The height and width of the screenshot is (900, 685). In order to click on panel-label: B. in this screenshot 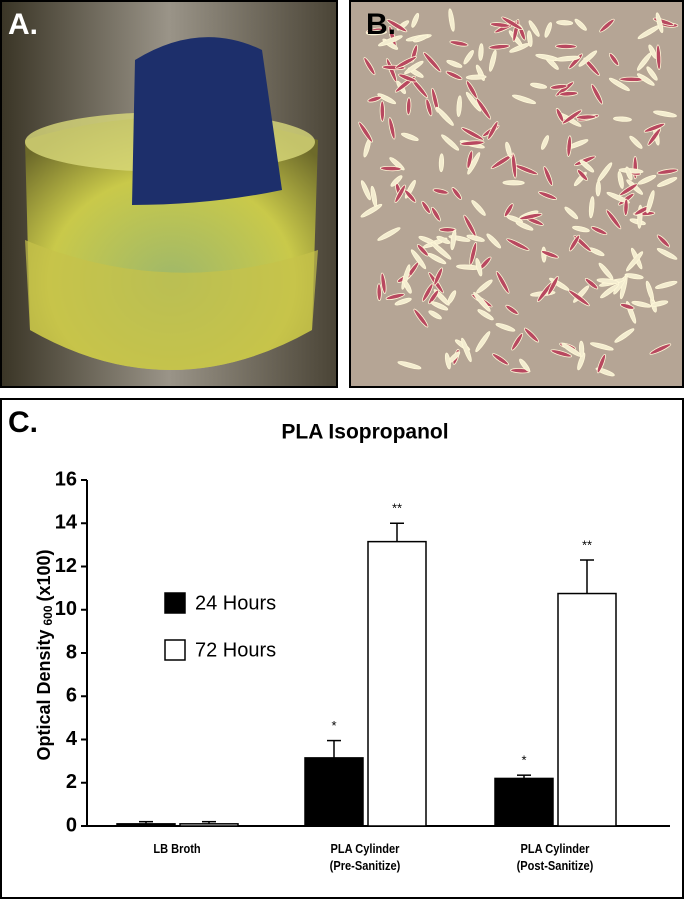, I will do `click(381, 24)`.